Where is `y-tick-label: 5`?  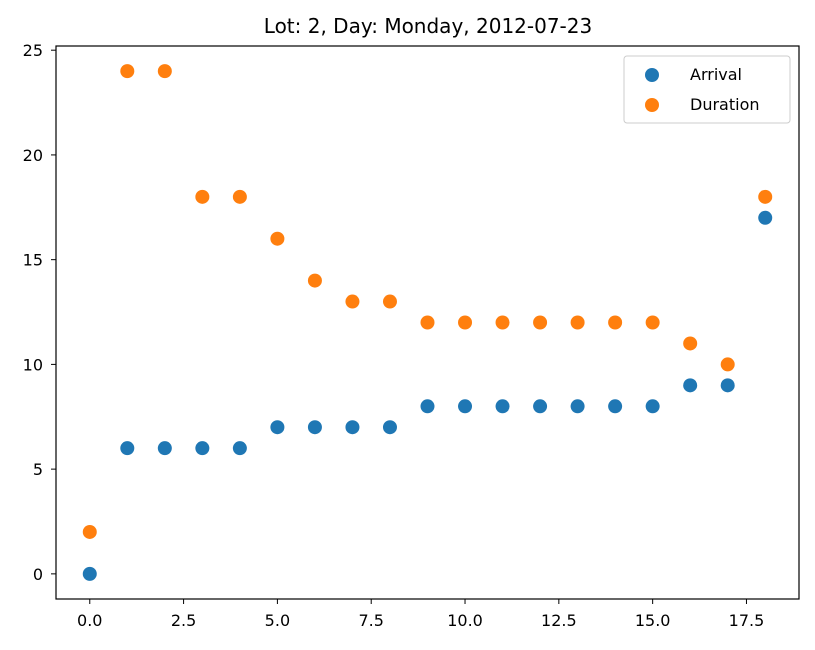 y-tick-label: 5 is located at coordinates (38, 469).